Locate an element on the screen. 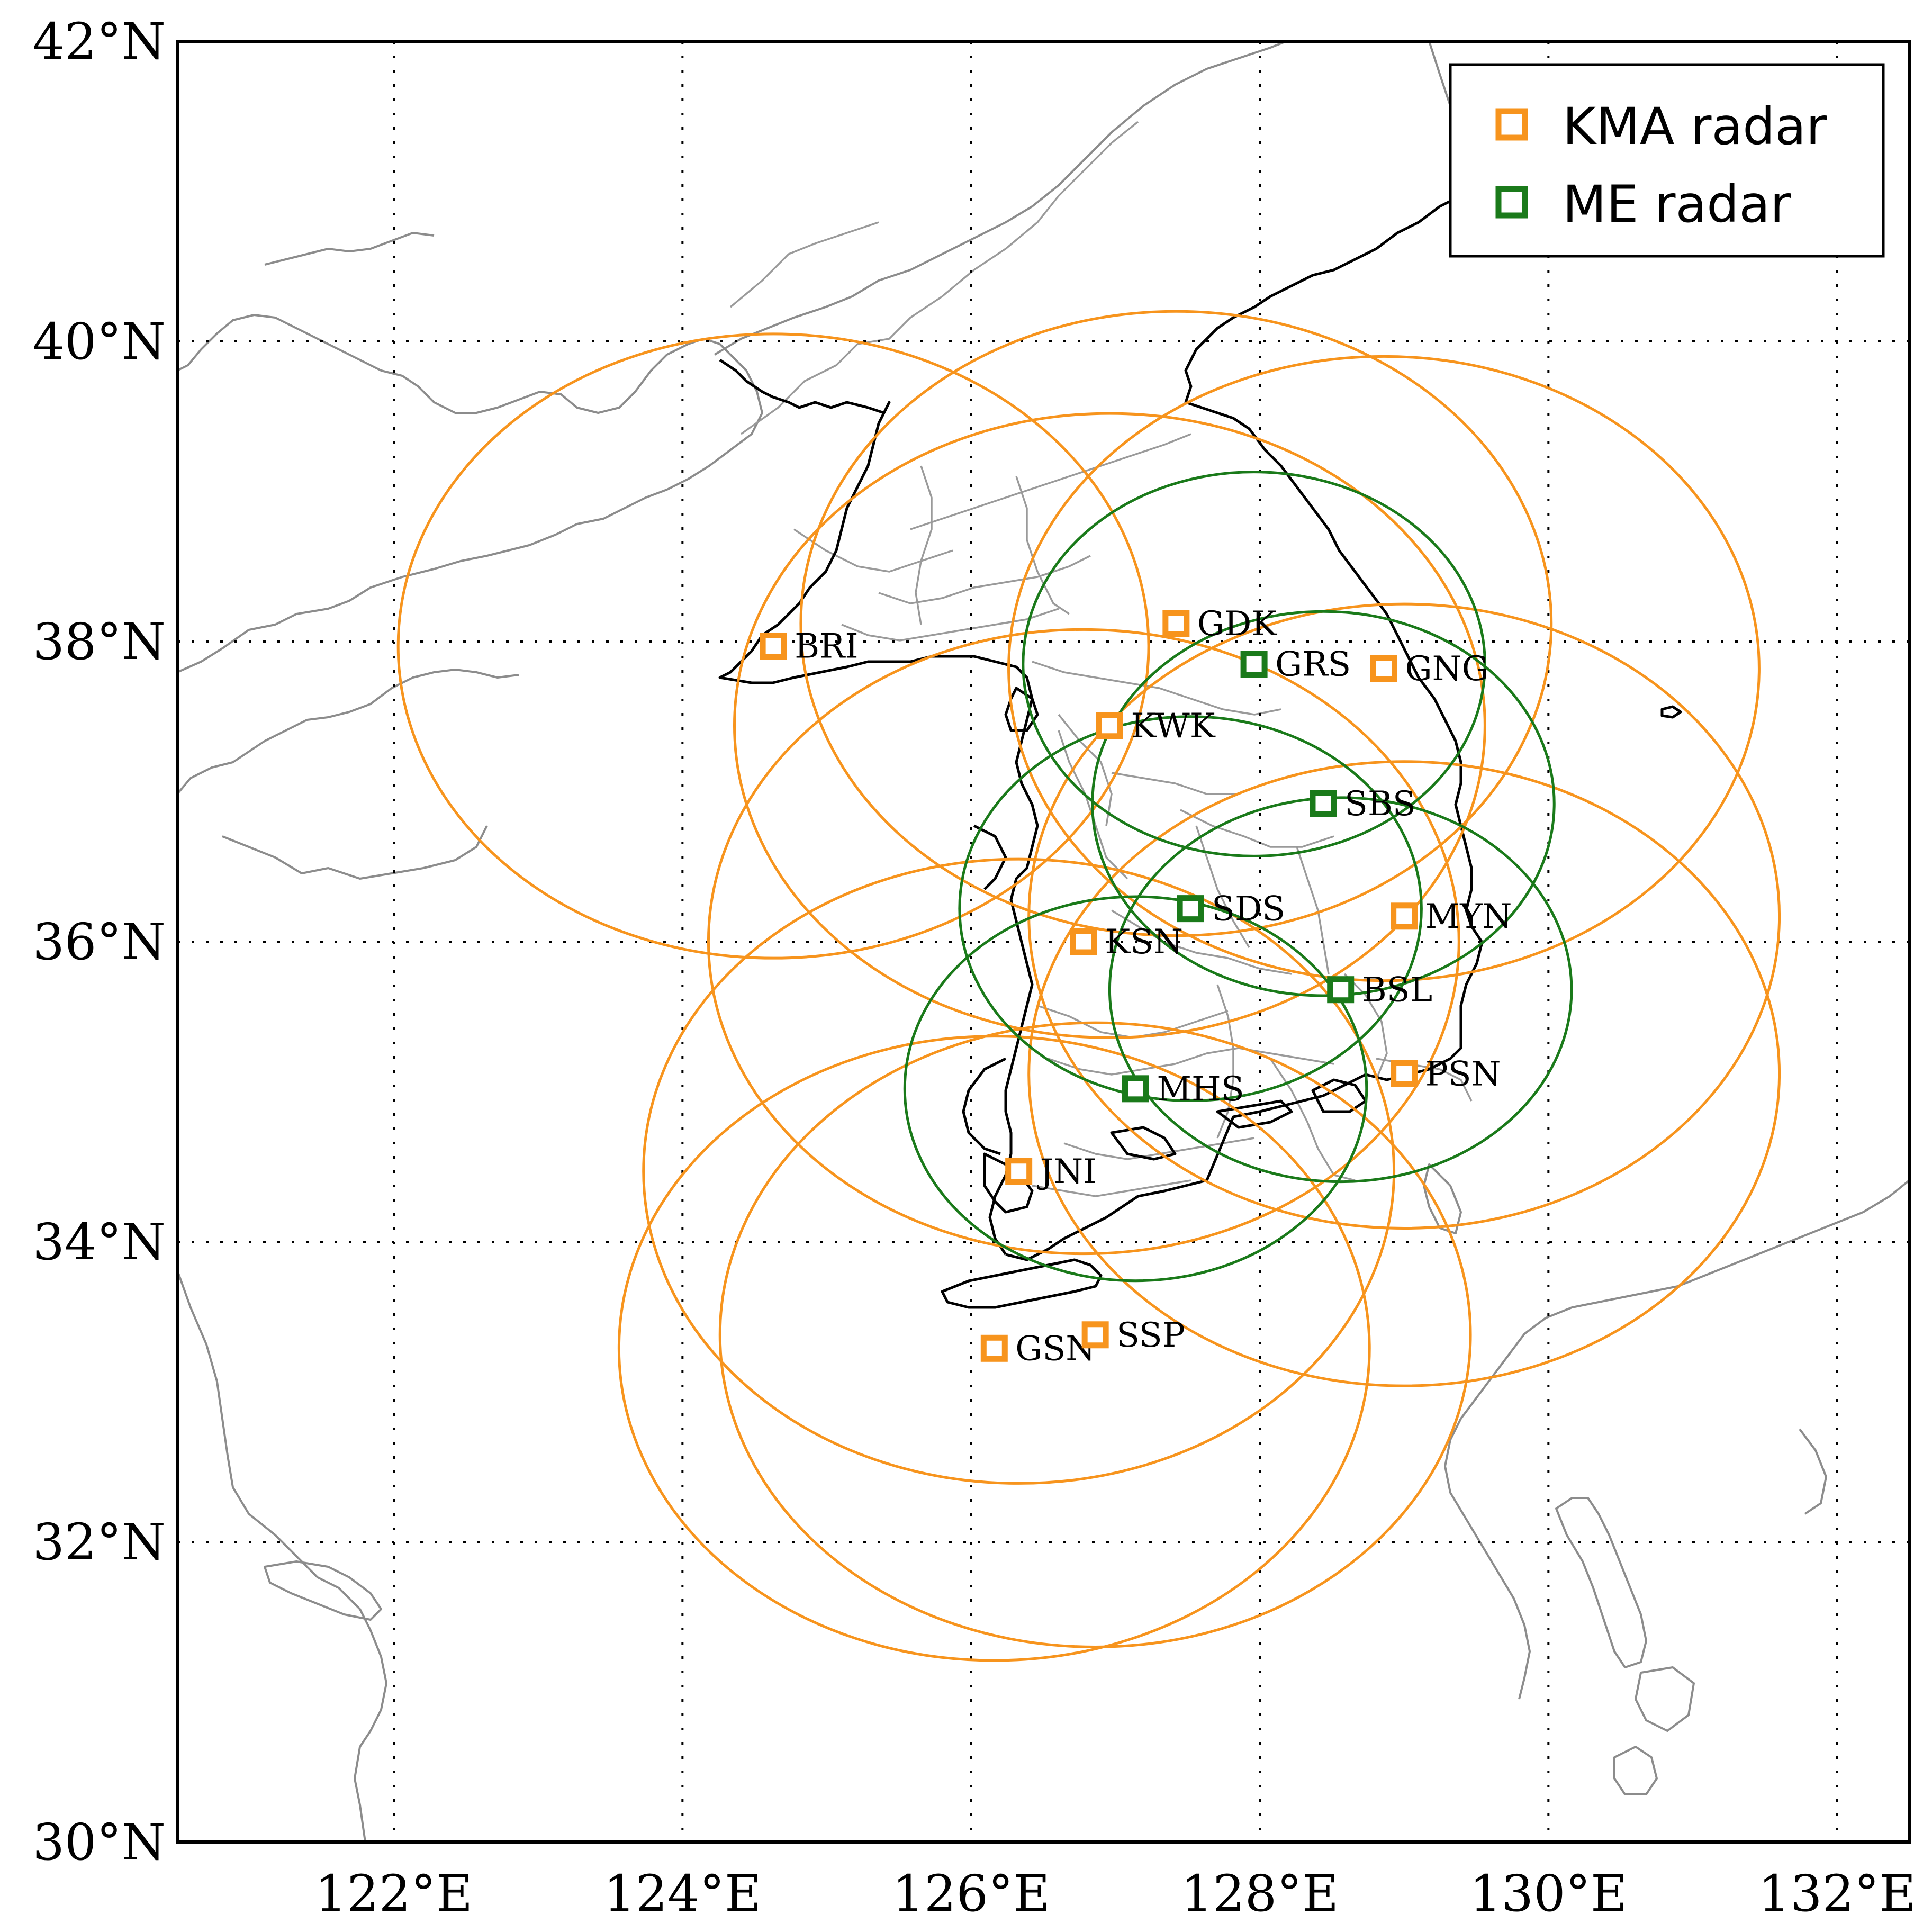 The image size is (1923, 1932). lat-tick-label: 42°N is located at coordinates (99, 42).